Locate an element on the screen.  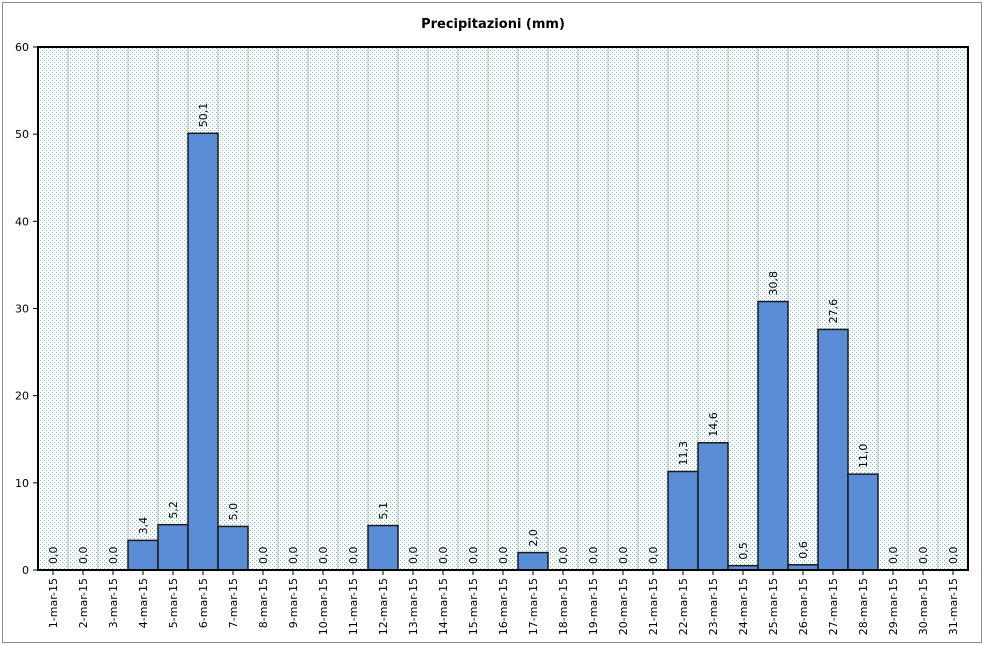
x-tick-label: 6-mar-15 is located at coordinates (203, 603).